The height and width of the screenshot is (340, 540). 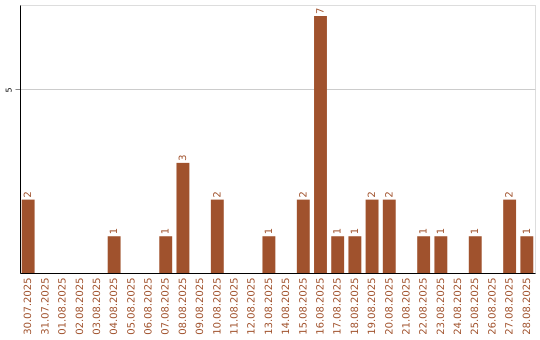 I want to click on data-label: 3, so click(x=183, y=157).